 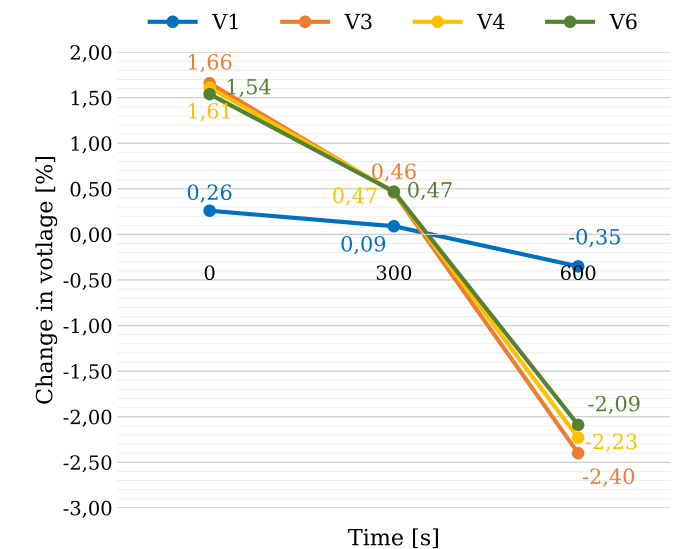 I want to click on x-tick-label: 300, so click(x=394, y=272).